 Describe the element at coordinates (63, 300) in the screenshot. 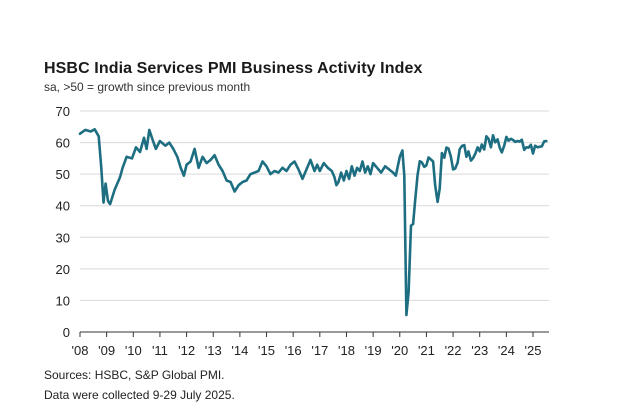

I see `y-tick-label: 10` at that location.